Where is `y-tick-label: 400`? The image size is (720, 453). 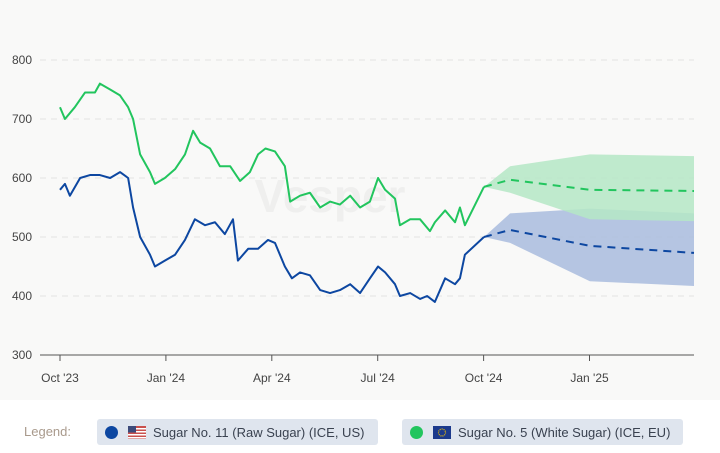 y-tick-label: 400 is located at coordinates (22, 296).